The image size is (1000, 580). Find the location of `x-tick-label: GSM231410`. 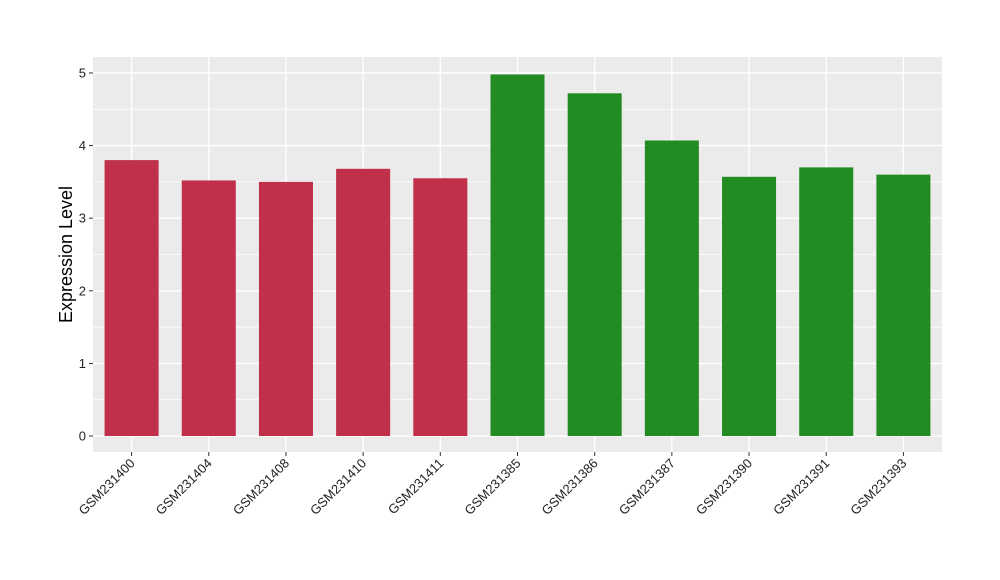

x-tick-label: GSM231410 is located at coordinates (338, 487).